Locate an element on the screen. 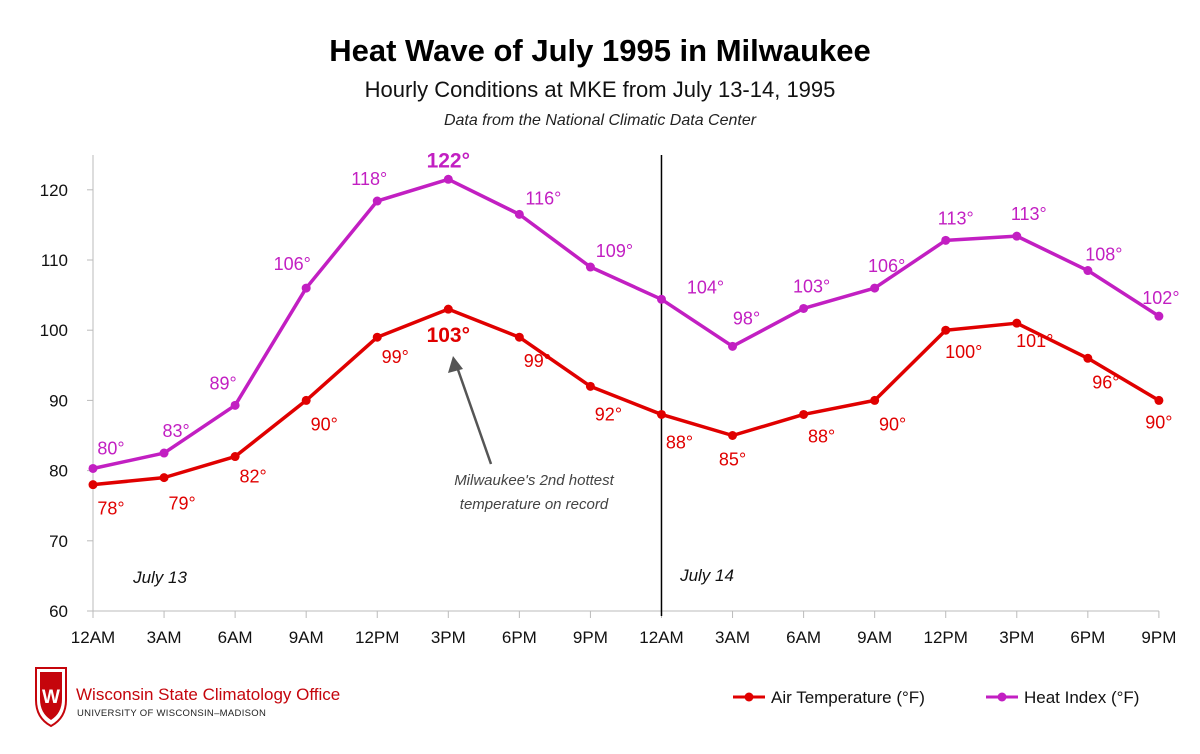 The width and height of the screenshot is (1200, 754). air_temp-data-label: 92° is located at coordinates (608, 414).